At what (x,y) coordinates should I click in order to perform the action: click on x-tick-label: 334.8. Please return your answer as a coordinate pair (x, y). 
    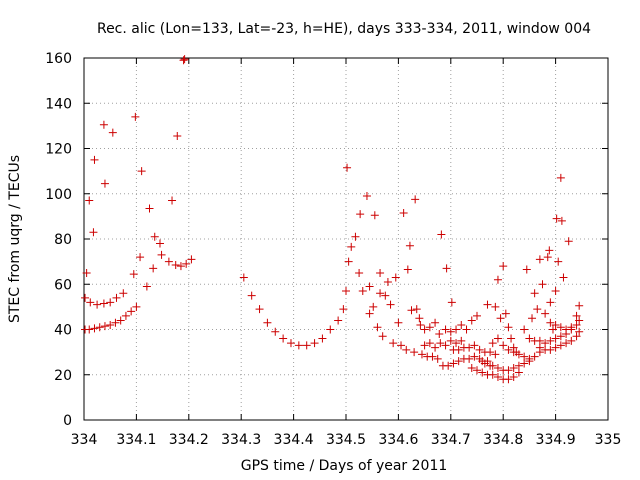
    Looking at the image, I should click on (503, 440).